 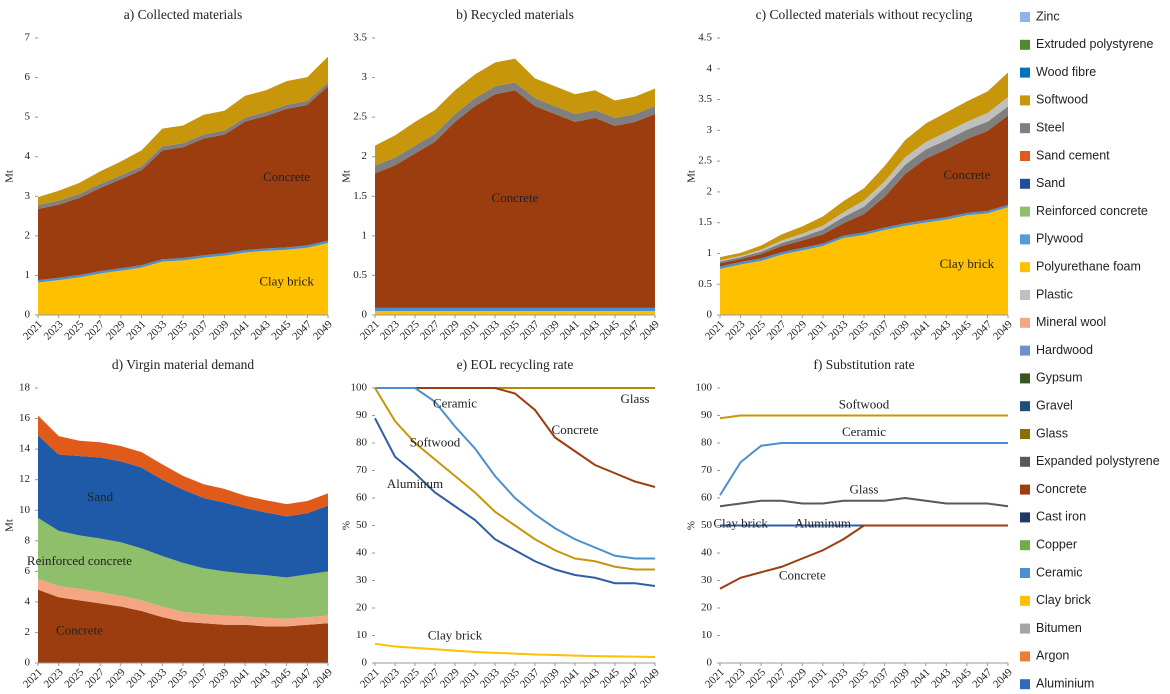 I want to click on x-tick-label: 2033, so click(x=157, y=678).